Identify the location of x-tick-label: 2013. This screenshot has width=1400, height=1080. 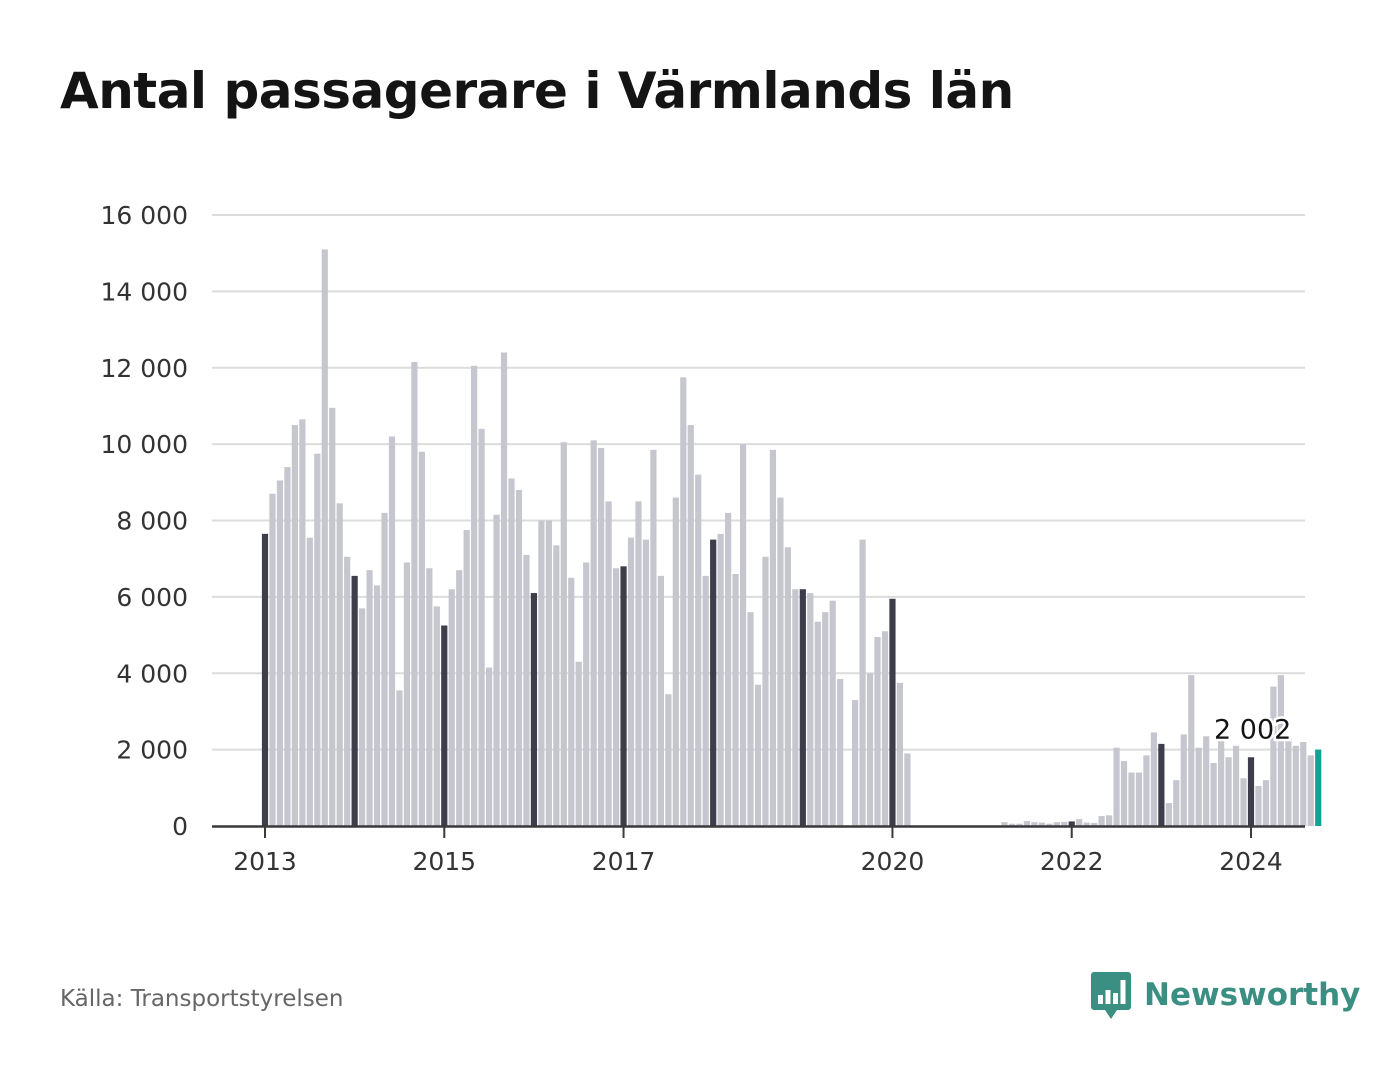
(265, 861).